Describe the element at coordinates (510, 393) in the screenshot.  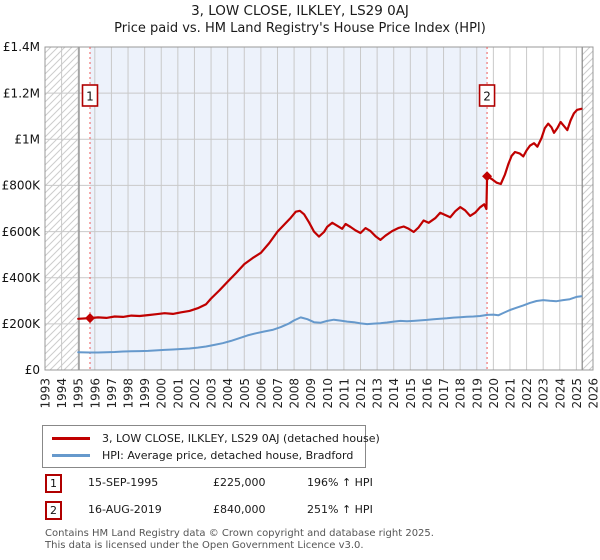
I see `x-axis-tick-label: 2021` at that location.